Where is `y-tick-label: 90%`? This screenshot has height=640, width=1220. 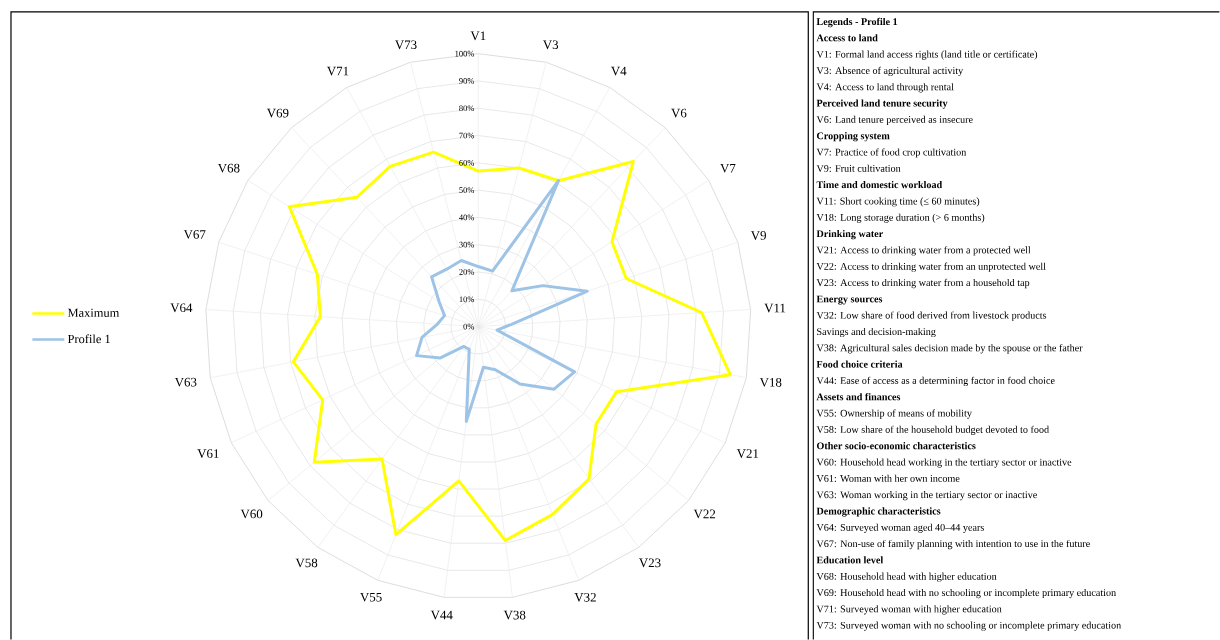 y-tick-label: 90% is located at coordinates (467, 80).